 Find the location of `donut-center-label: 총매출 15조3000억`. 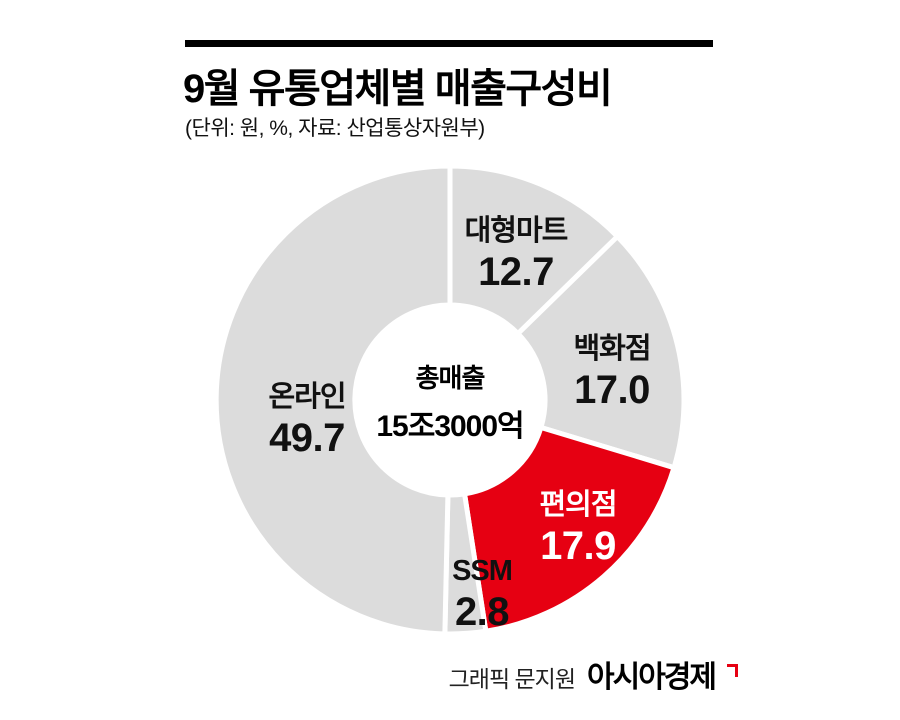

donut-center-label: 총매출 15조3000억 is located at coordinates (450, 401).